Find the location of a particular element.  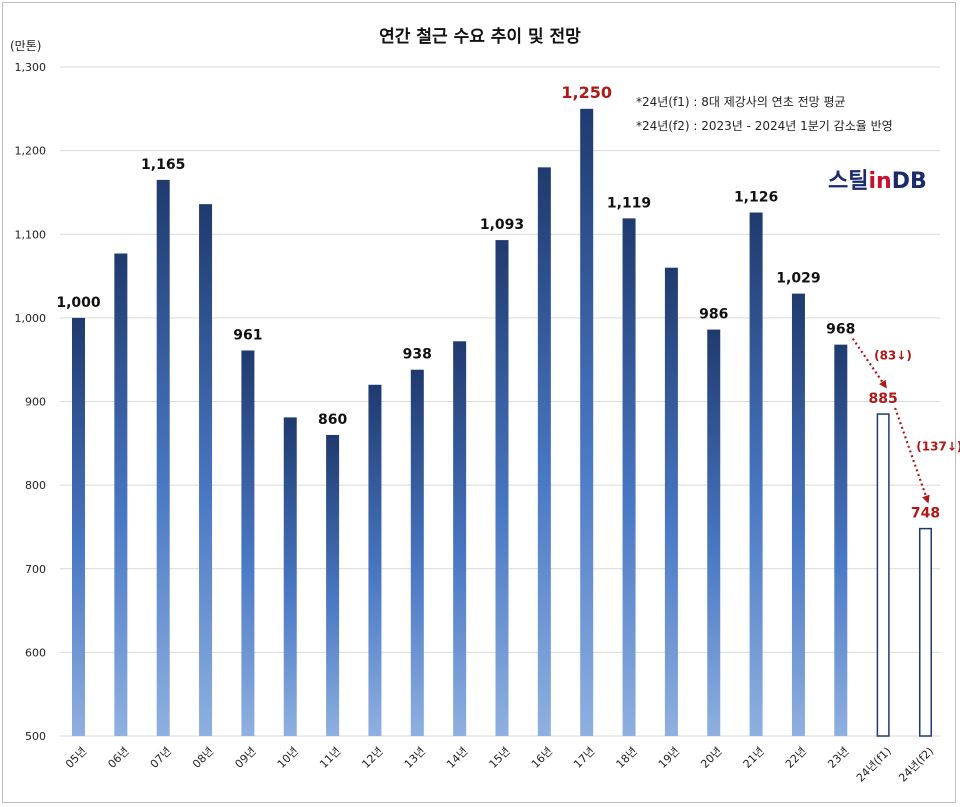

x-tick-label: 16년 is located at coordinates (542, 758).